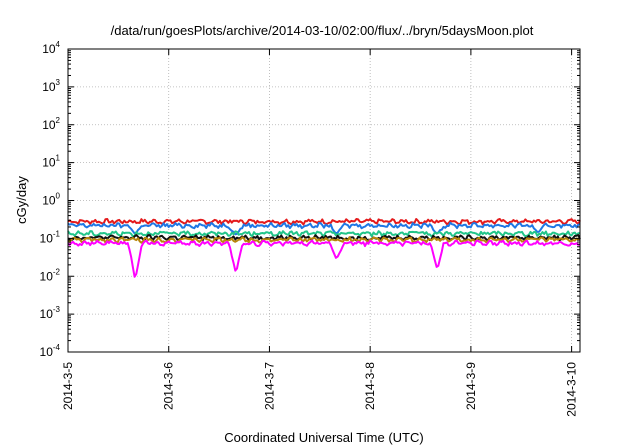 This screenshot has height=448, width=640. I want to click on y-tick-label: 10², so click(51, 124).